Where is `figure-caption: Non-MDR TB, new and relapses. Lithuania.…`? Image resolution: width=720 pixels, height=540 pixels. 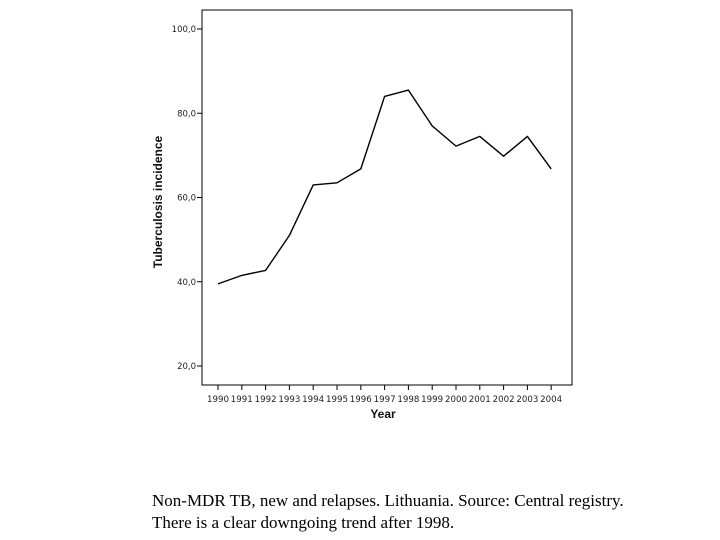 figure-caption: Non-MDR TB, new and relapses. Lithuania.… is located at coordinates (432, 512).